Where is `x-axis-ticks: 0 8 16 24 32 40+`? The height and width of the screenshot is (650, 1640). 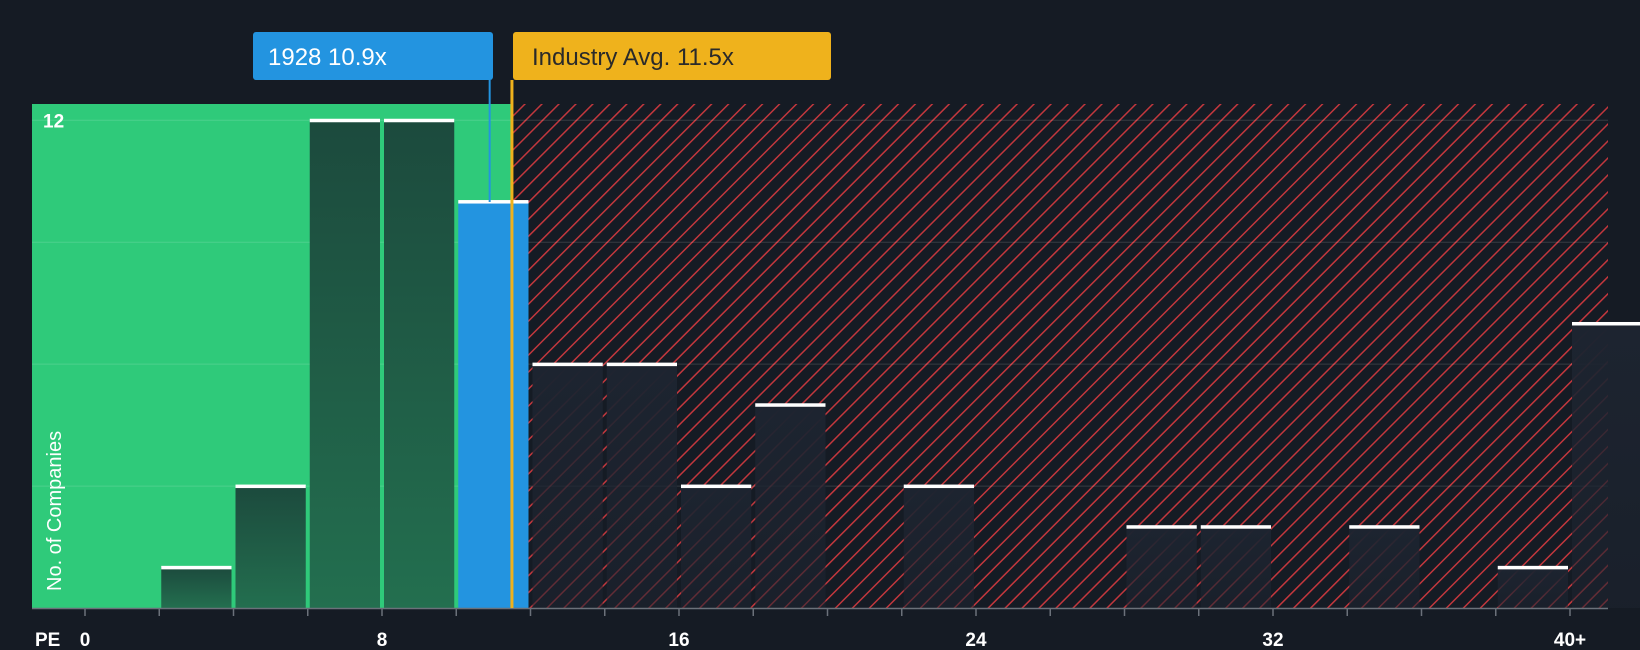
x-axis-ticks: 0 8 16 24 32 40+ is located at coordinates (833, 629).